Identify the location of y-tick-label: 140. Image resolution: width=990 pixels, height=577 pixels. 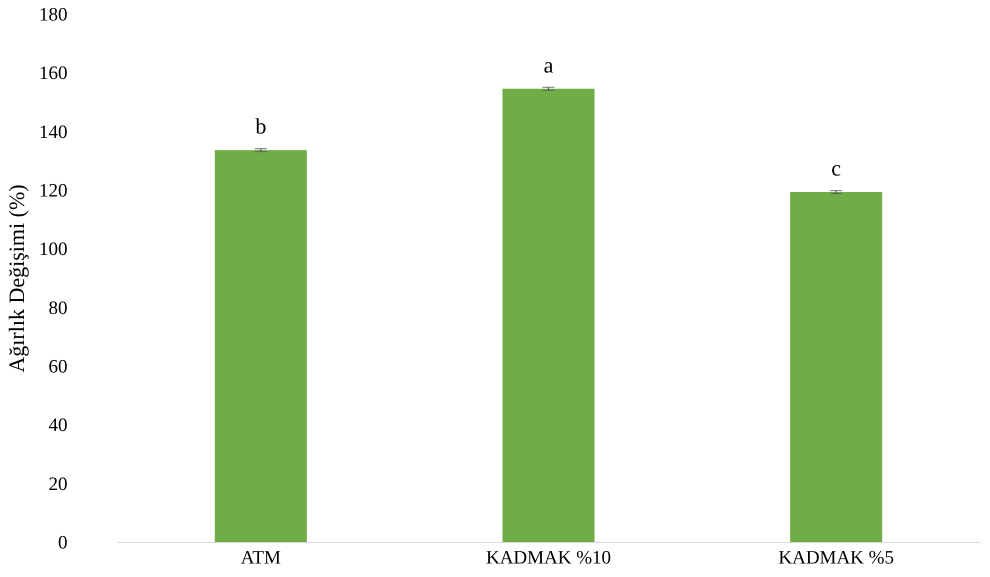
(53, 132).